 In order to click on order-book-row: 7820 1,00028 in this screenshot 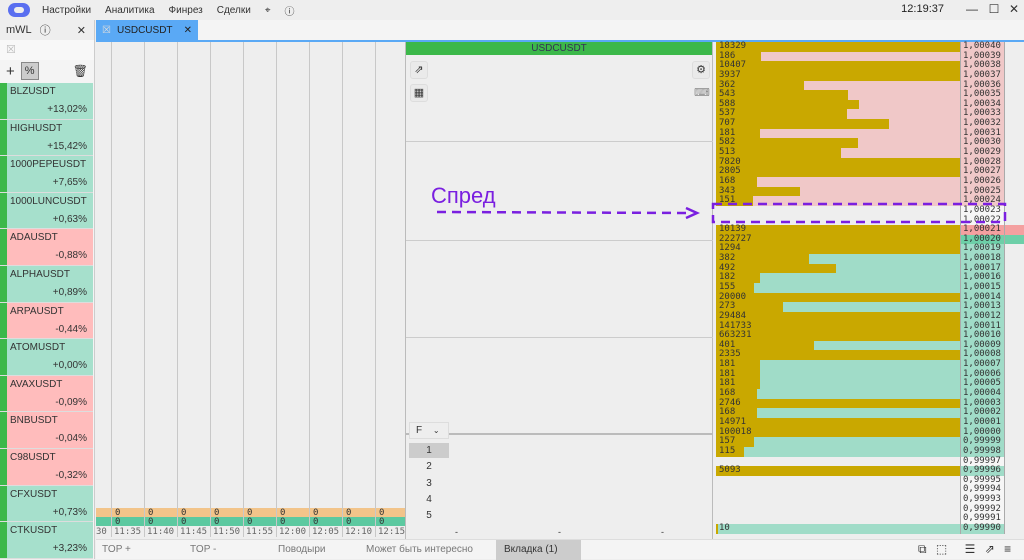, I will do `click(867, 162)`.